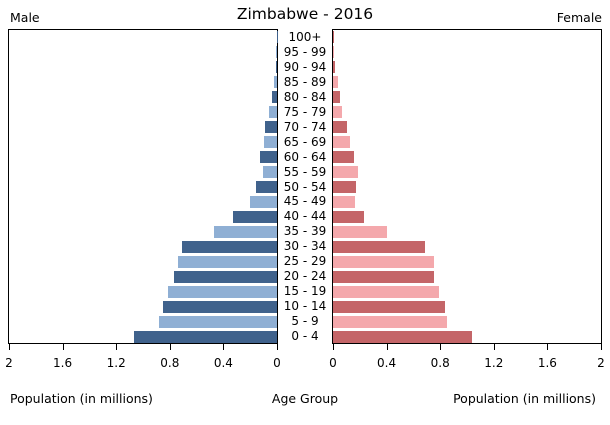  What do you see at coordinates (440, 363) in the screenshot?
I see `right-axis-tick-label: 0.8` at bounding box center [440, 363].